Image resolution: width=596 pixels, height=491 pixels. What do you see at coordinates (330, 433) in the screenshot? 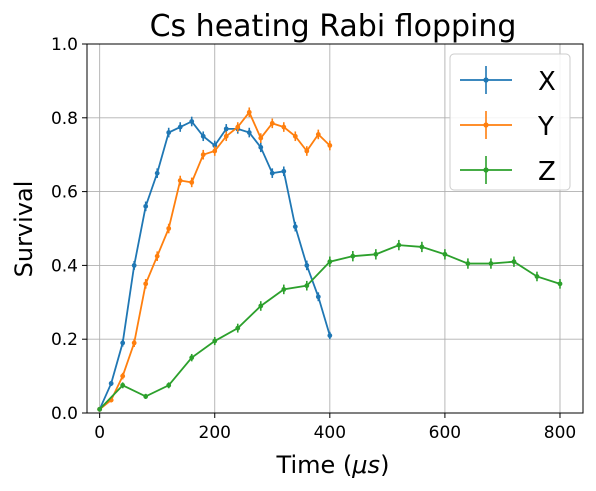
I see `x-tick-label: 400` at bounding box center [330, 433].